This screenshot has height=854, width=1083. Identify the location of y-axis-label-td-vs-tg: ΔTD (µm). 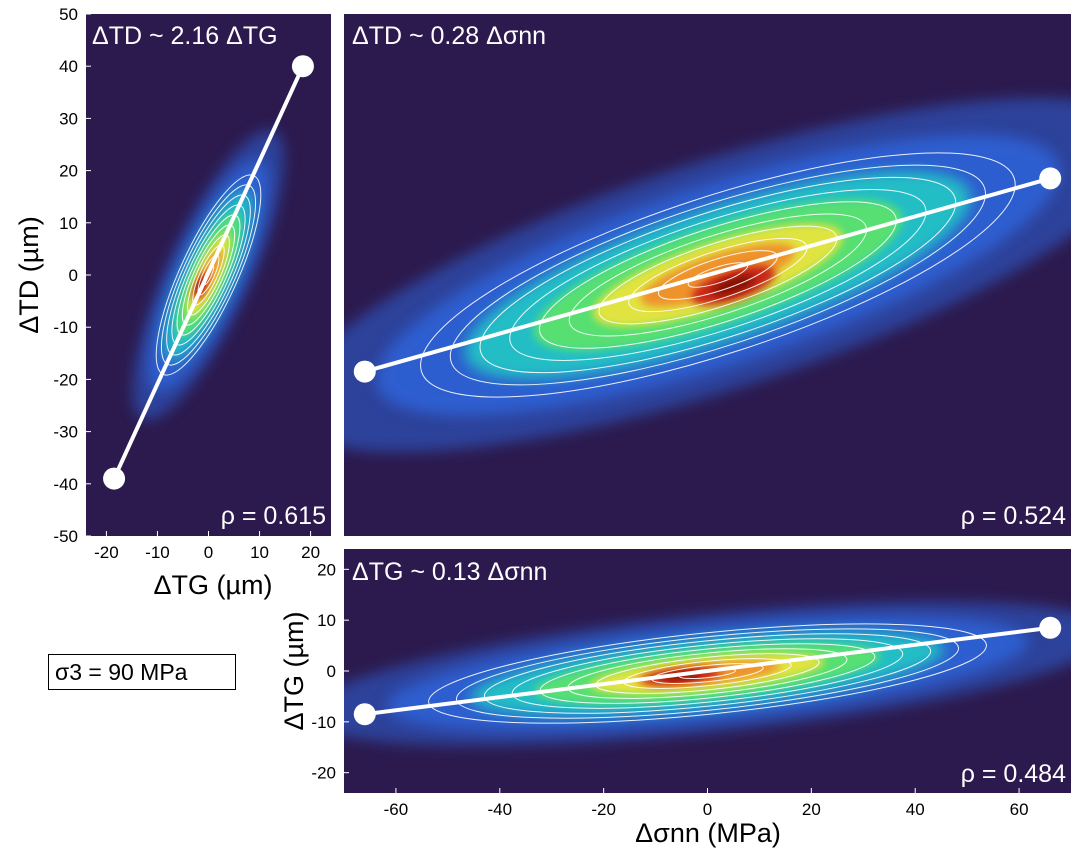
(29, 275).